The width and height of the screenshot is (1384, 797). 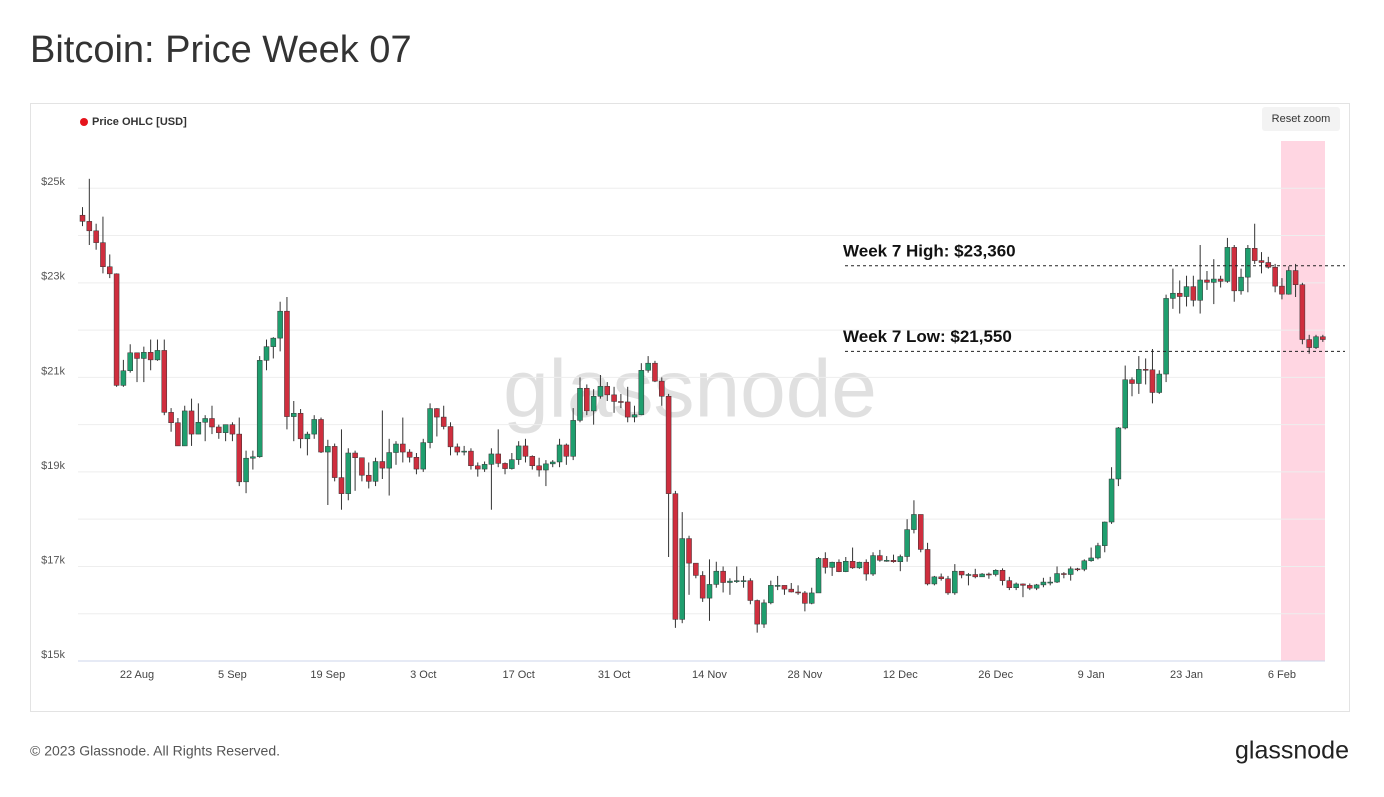 I want to click on reset-zoom-label: Reset zoom, so click(x=1301, y=119).